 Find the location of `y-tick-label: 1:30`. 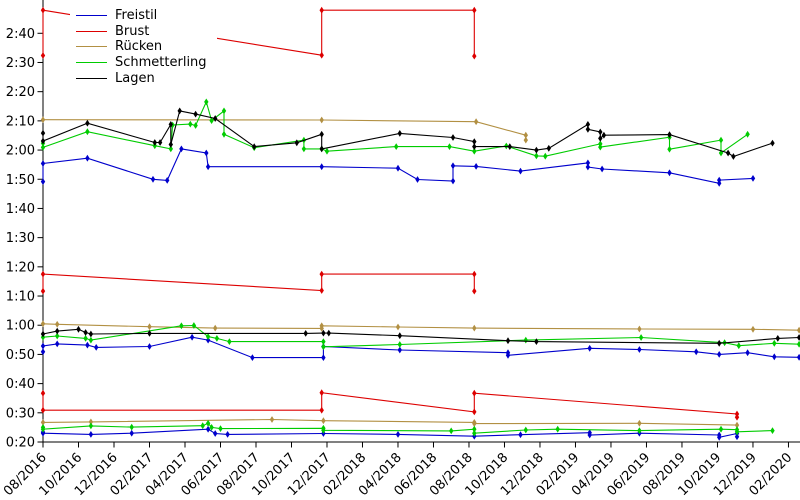

y-tick-label: 1:30 is located at coordinates (20, 238).